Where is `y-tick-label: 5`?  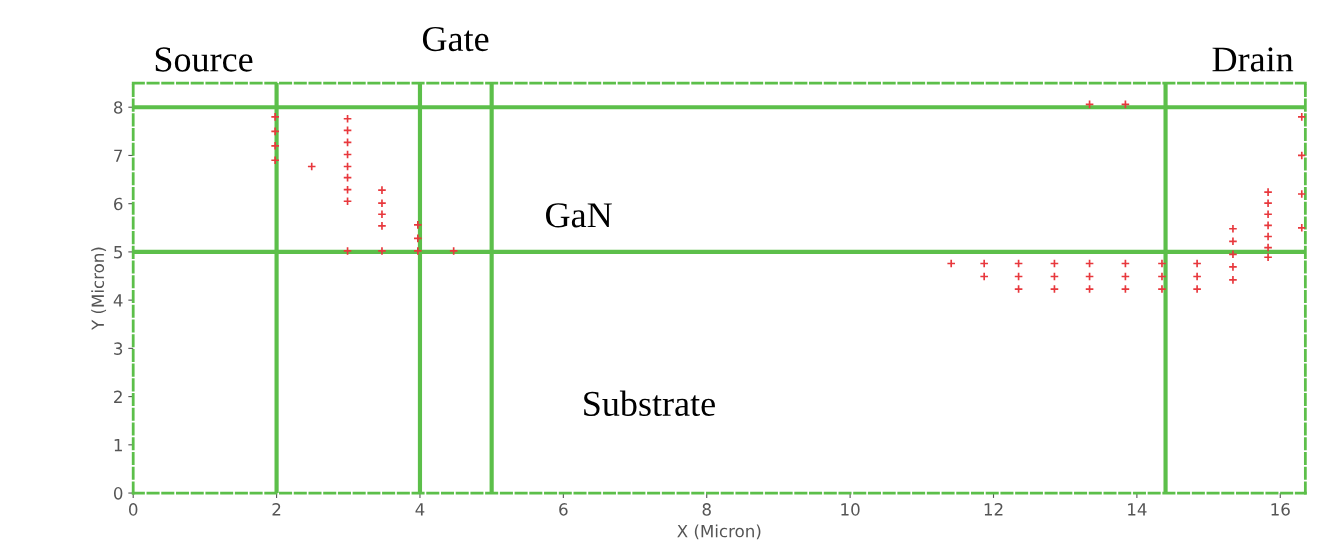
y-tick-label: 5 is located at coordinates (118, 252).